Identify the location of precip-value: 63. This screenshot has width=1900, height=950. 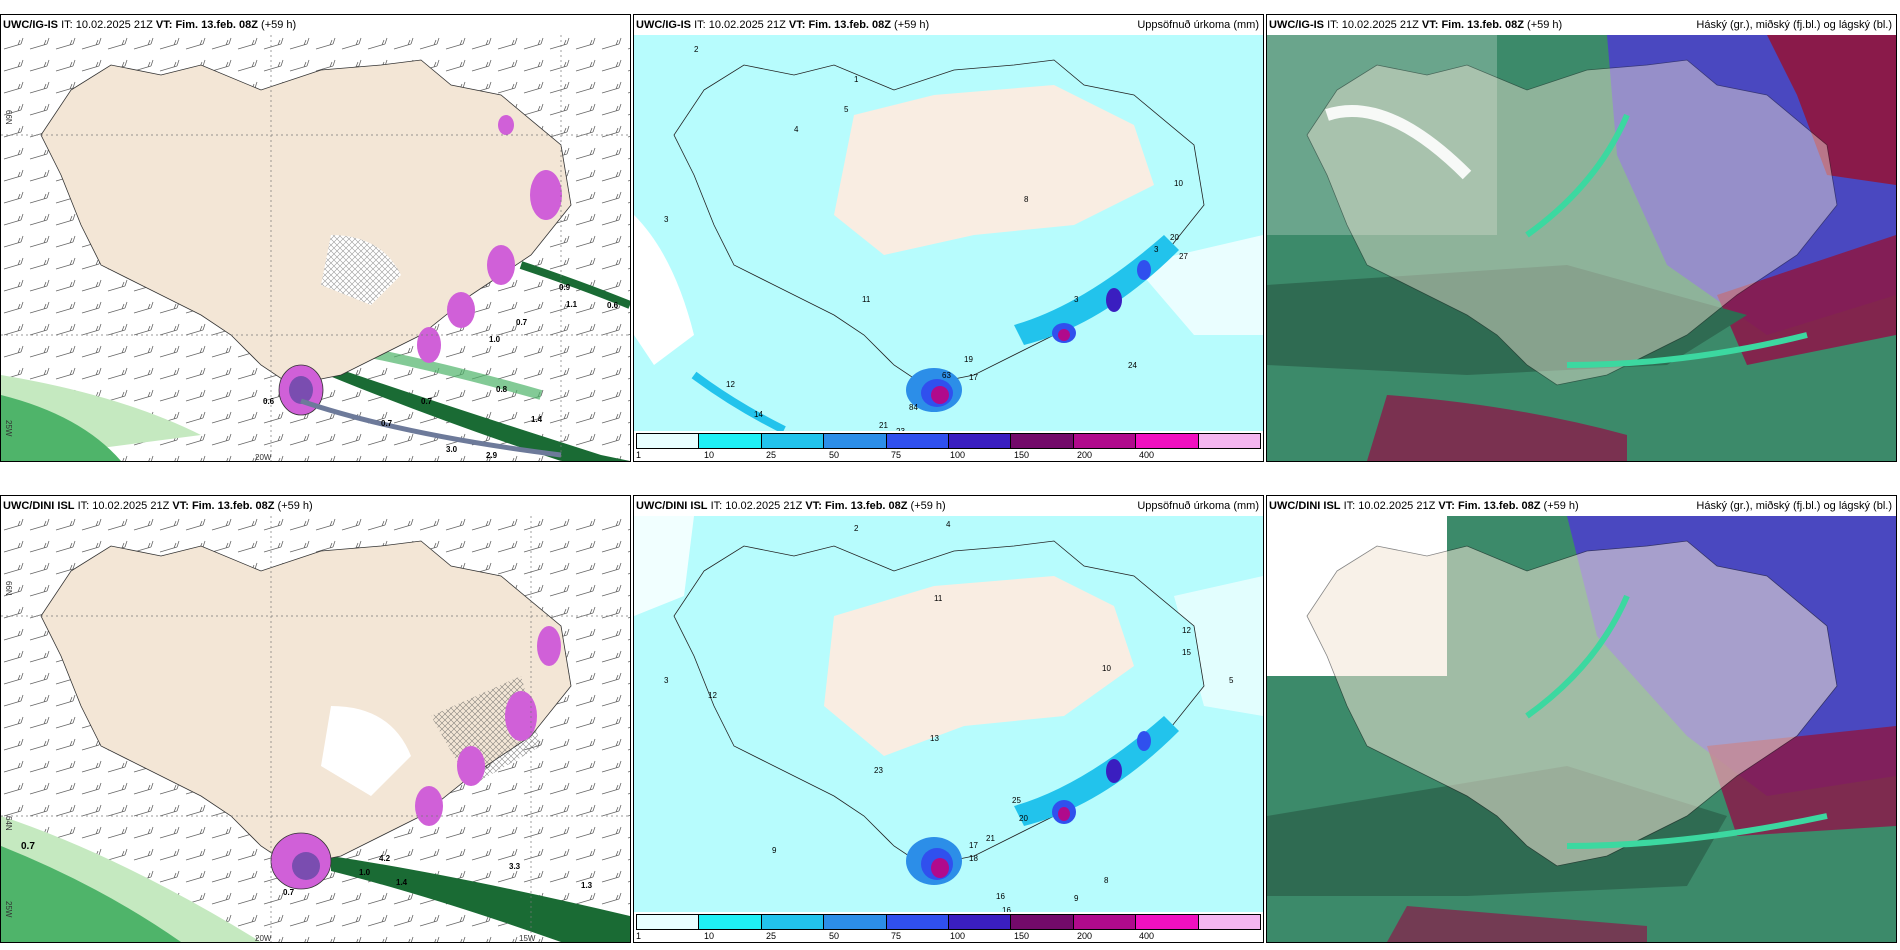
(946, 375).